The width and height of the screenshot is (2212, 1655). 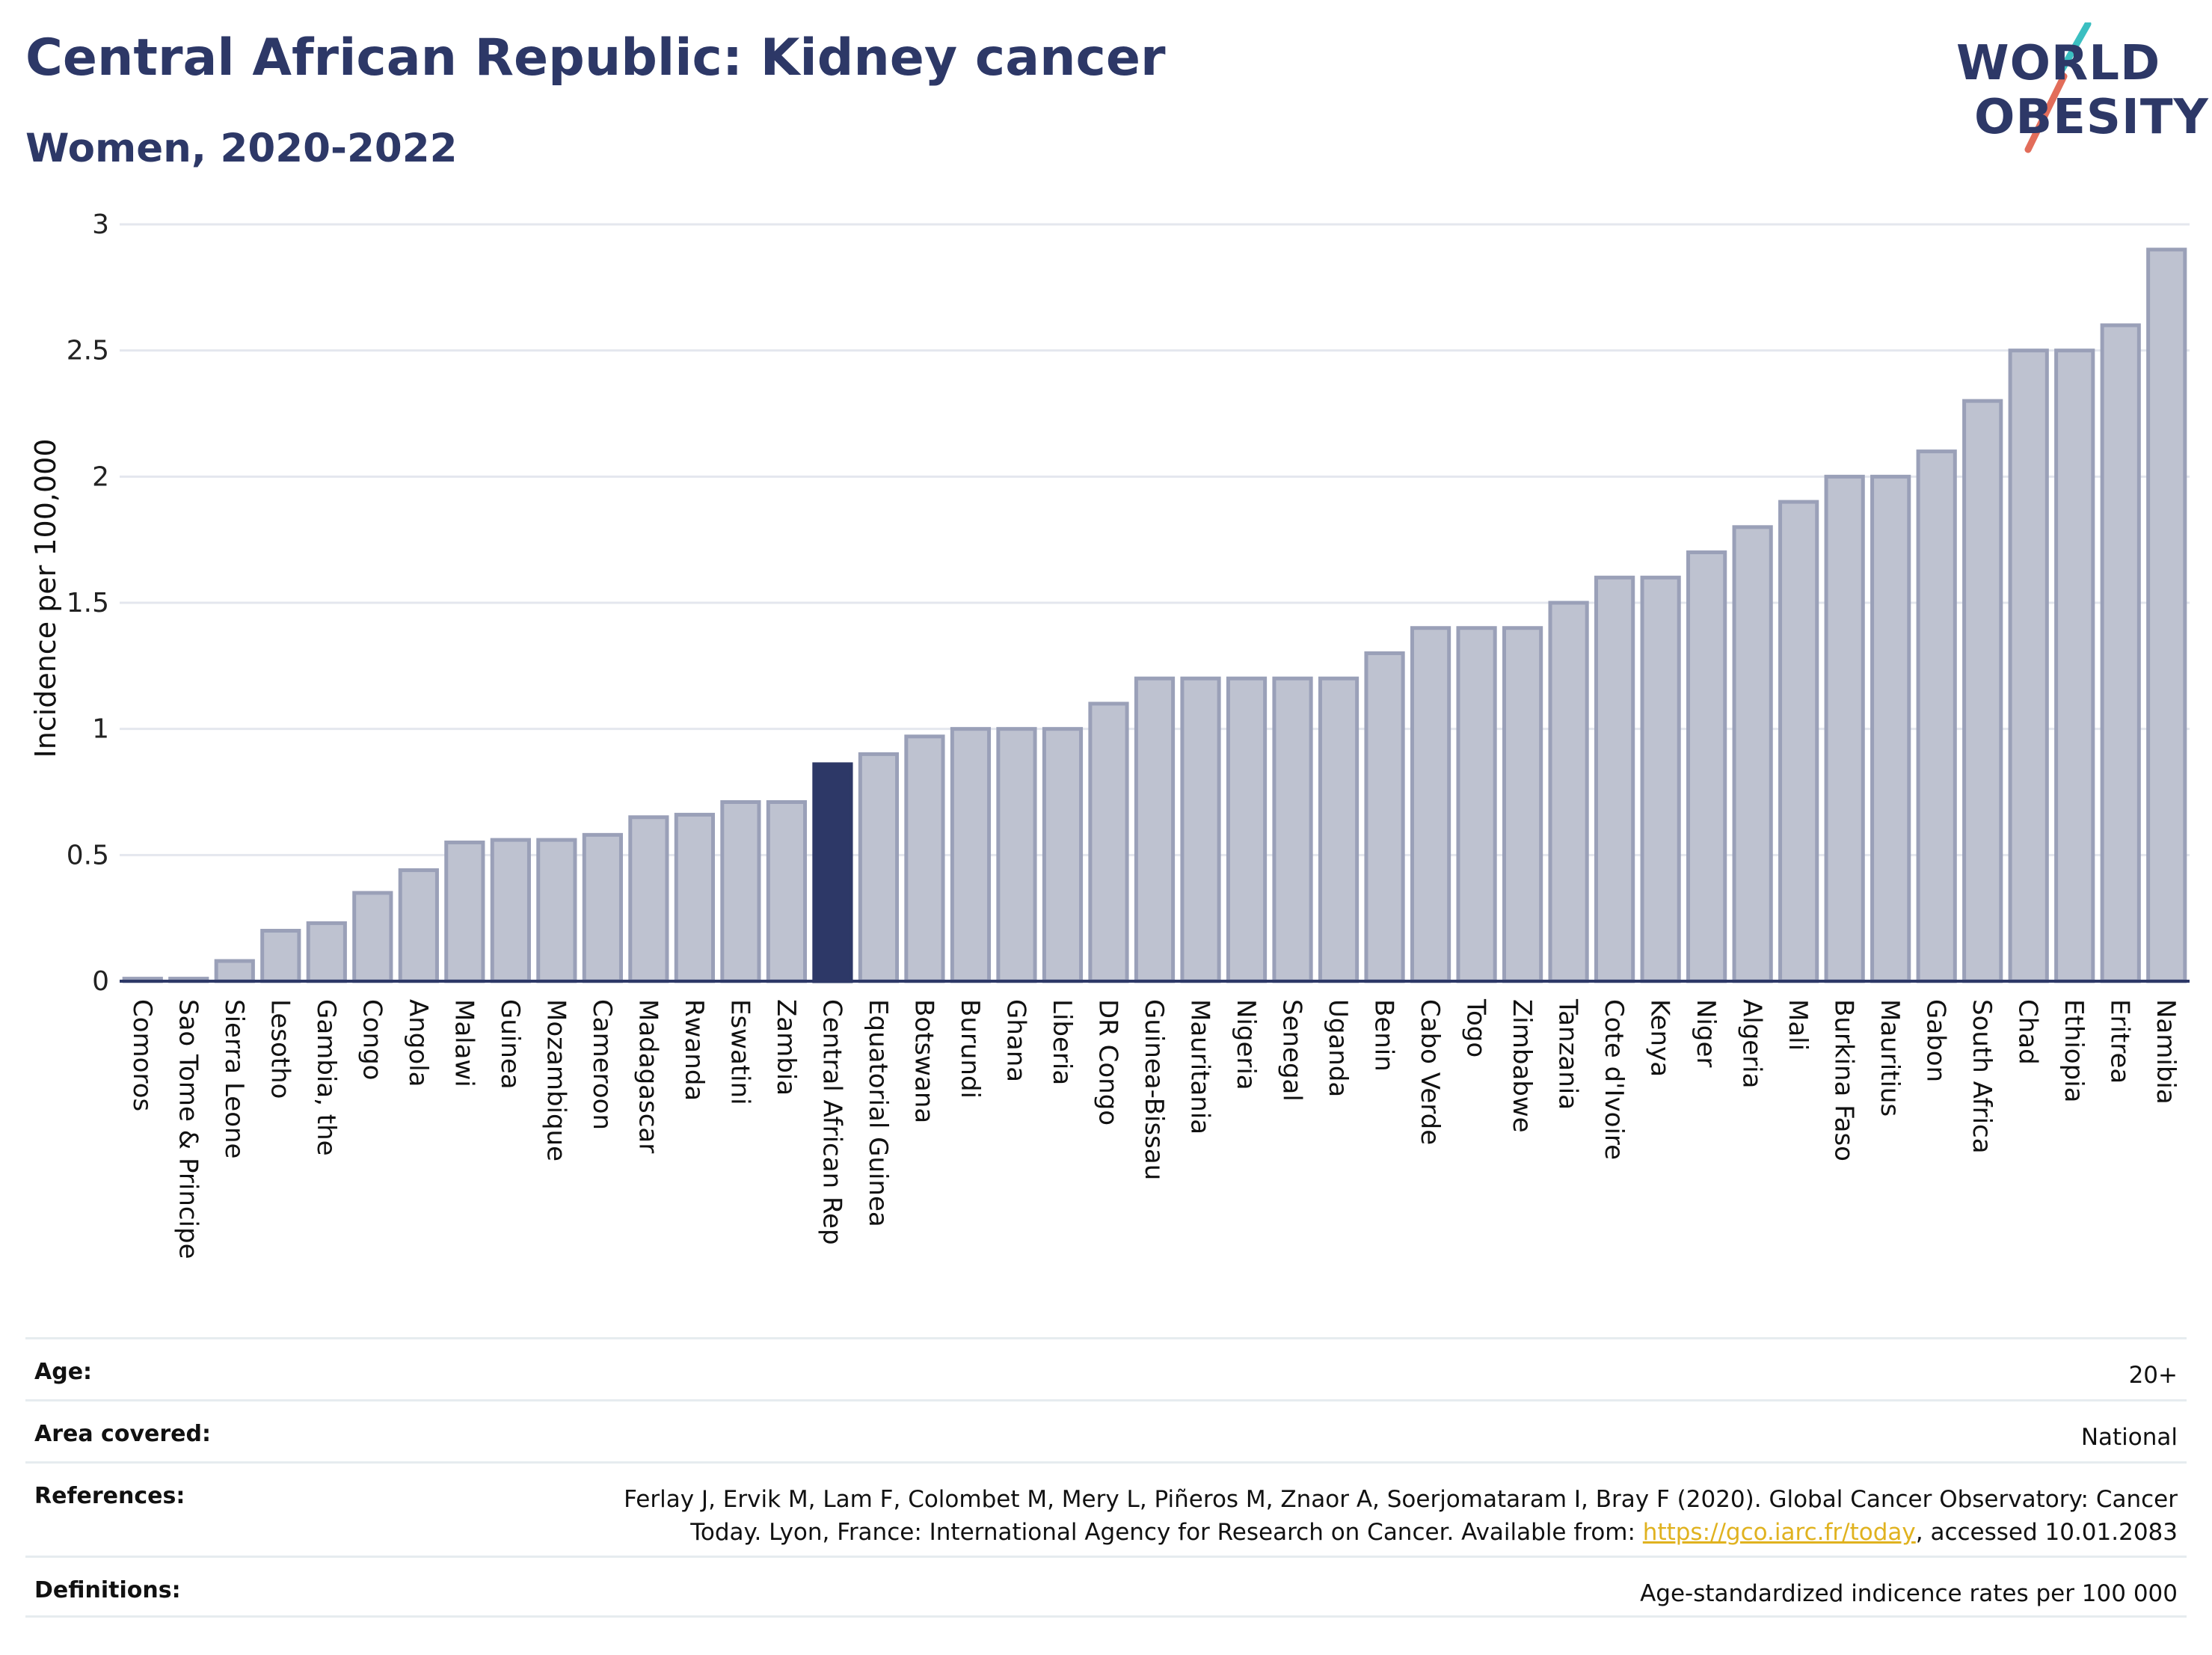 What do you see at coordinates (1107, 1062) in the screenshot?
I see `x-tick-label: DR Congo` at bounding box center [1107, 1062].